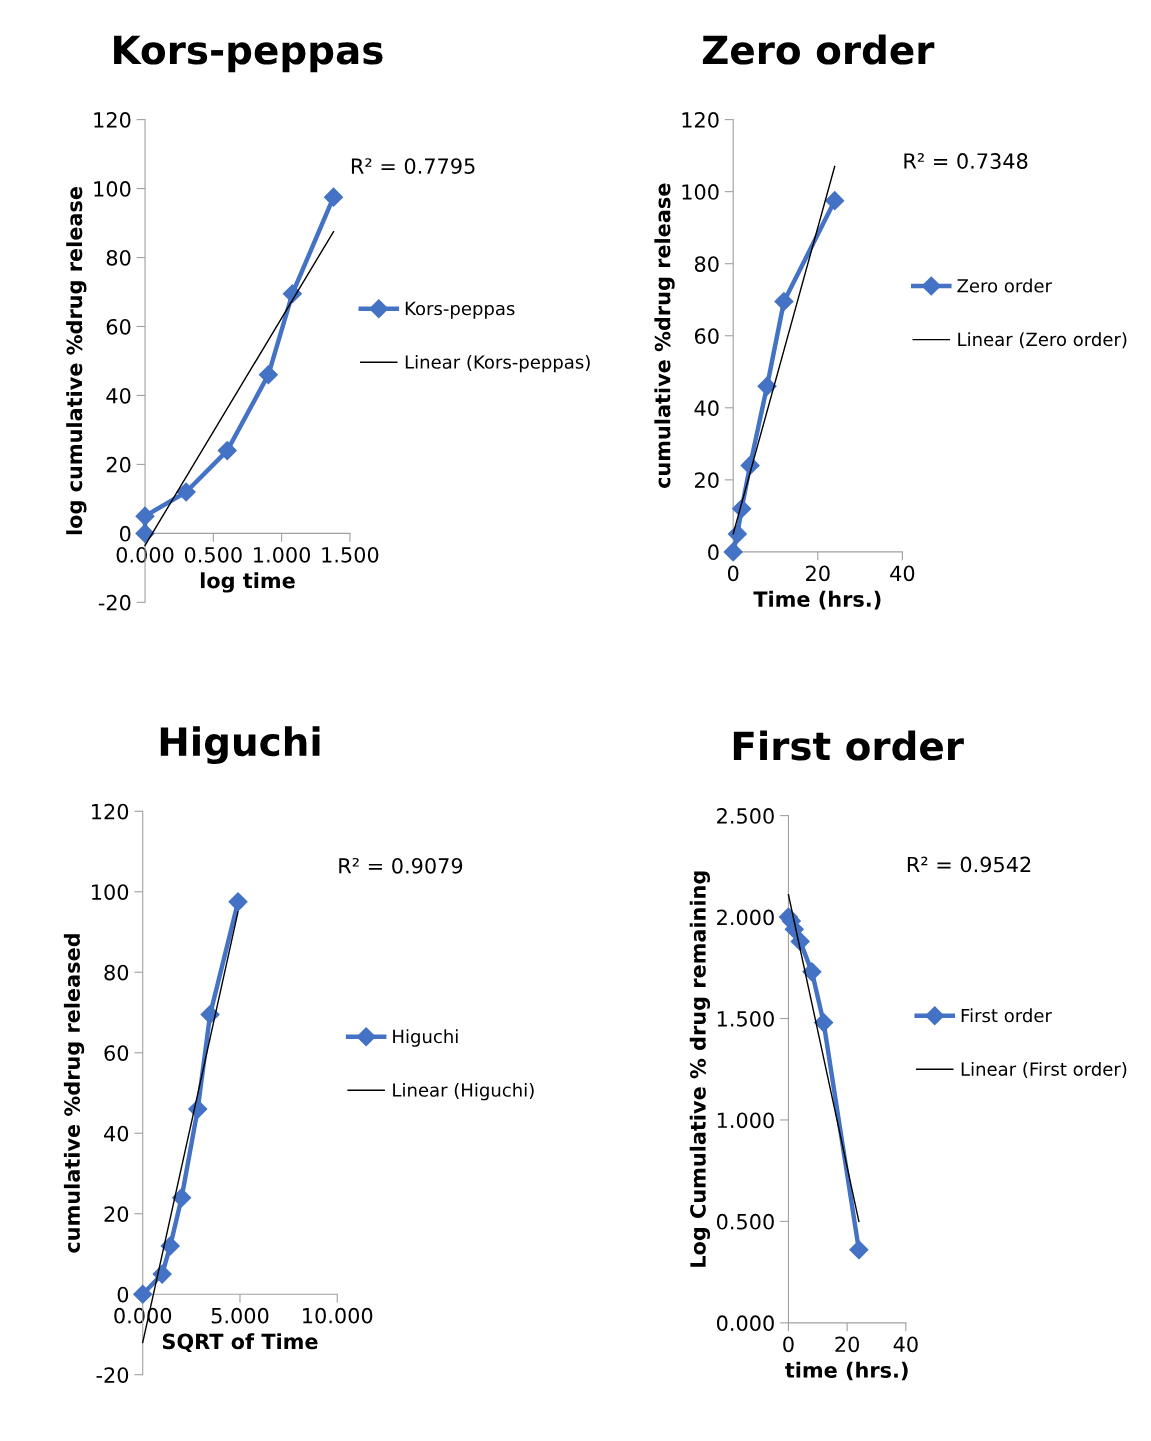  What do you see at coordinates (463, 1091) in the screenshot?
I see `legend-label: Linear (Higuchi)` at bounding box center [463, 1091].